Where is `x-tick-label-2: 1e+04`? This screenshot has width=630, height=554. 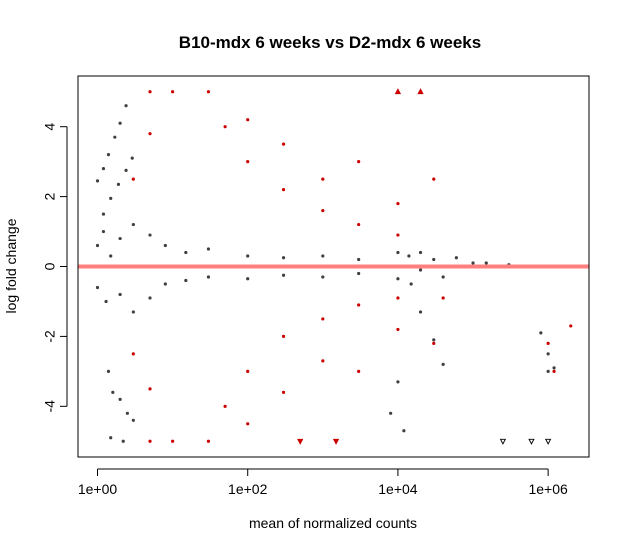
x-tick-label-2: 1e+04 is located at coordinates (398, 489).